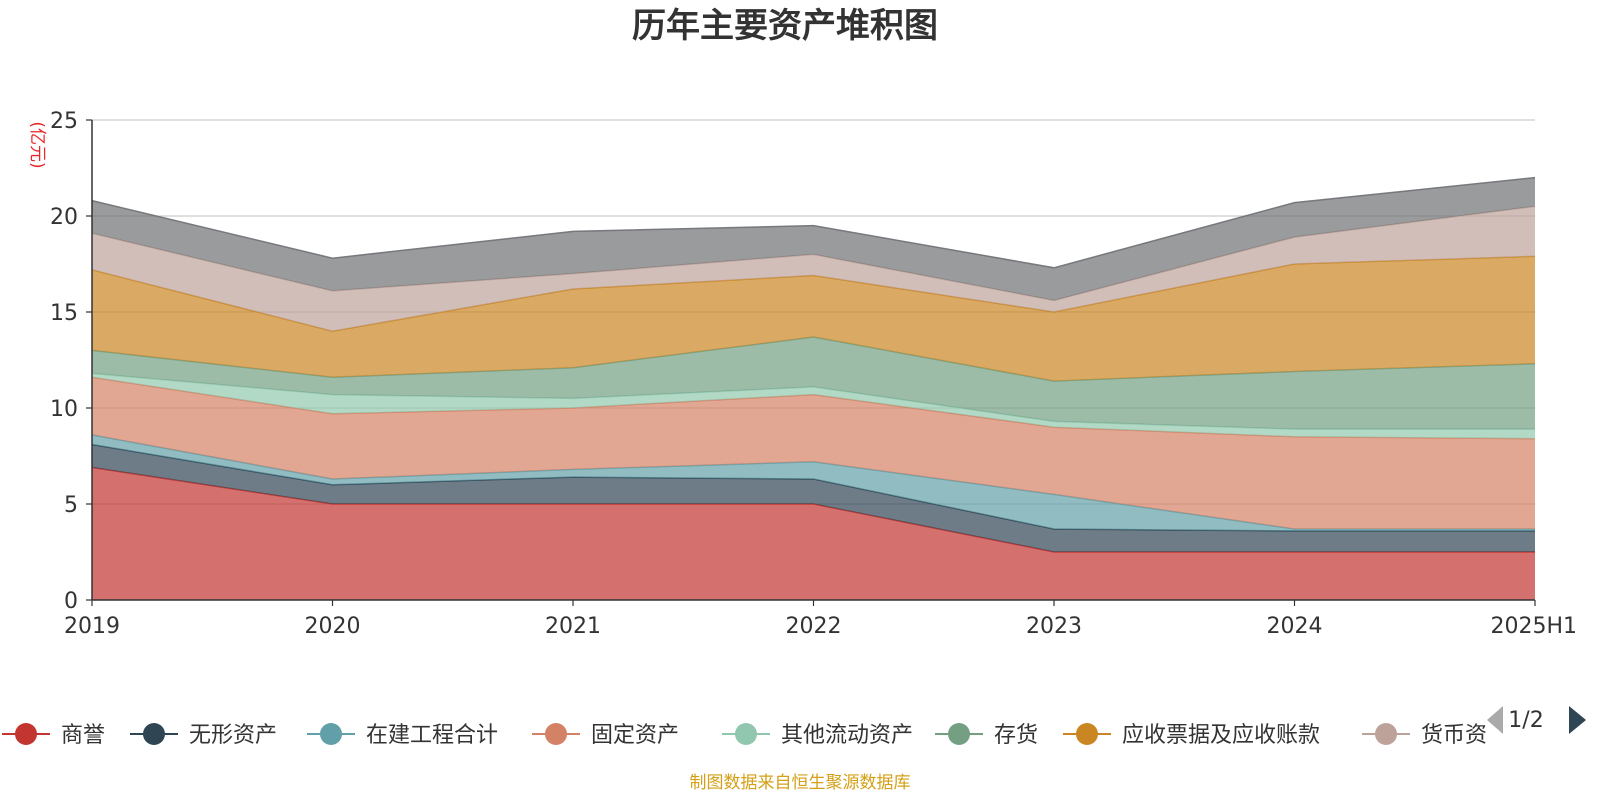 The image size is (1600, 800). I want to click on legend-label: 其他流动资产, so click(847, 735).